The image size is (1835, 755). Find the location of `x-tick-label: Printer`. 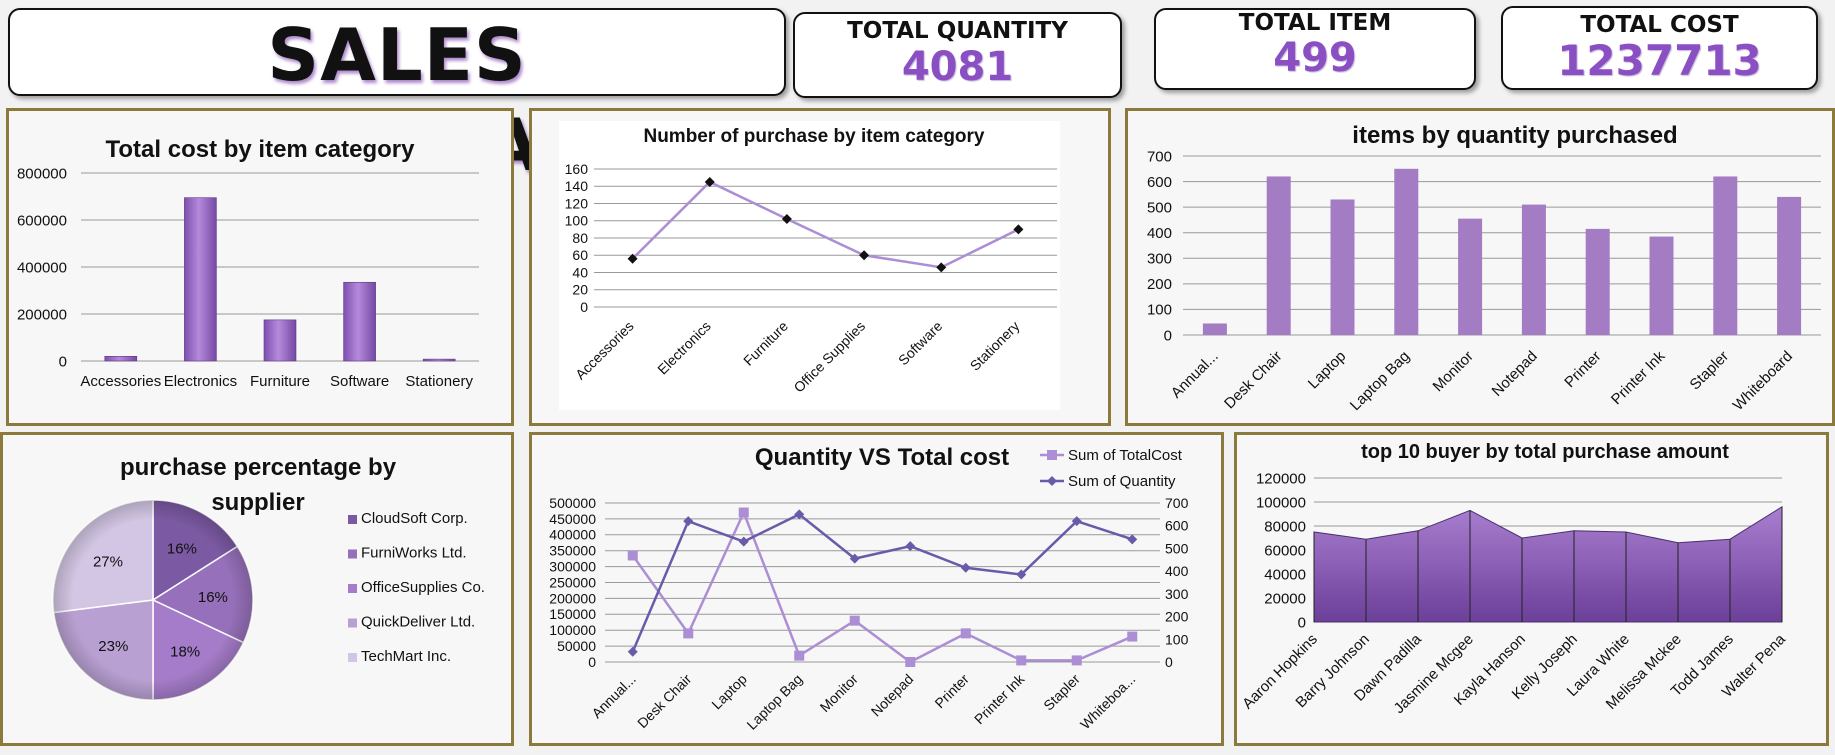

x-tick-label: Printer is located at coordinates (951, 691).